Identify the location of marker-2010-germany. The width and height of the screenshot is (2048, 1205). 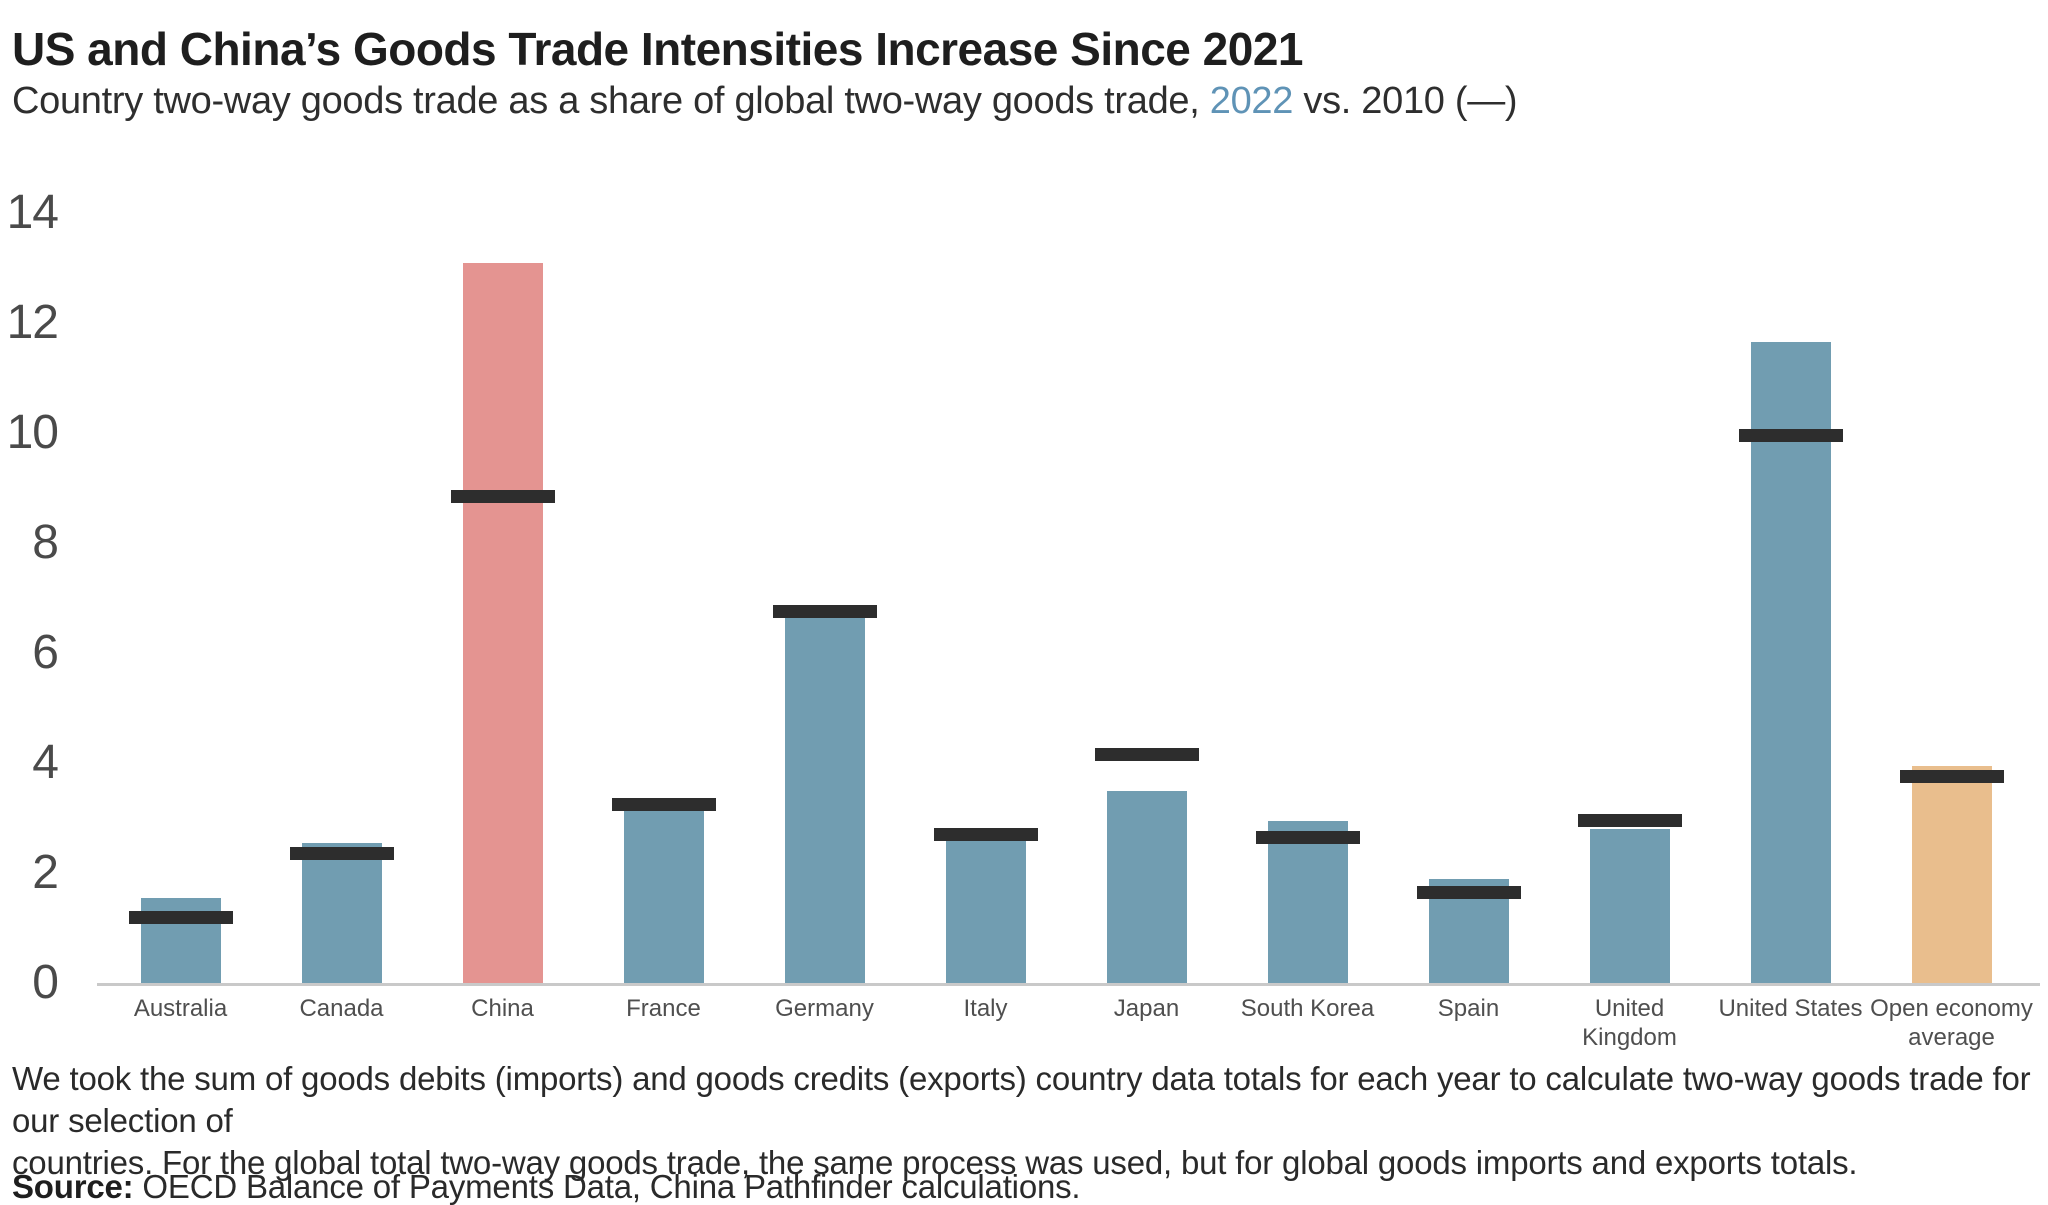
(824, 612).